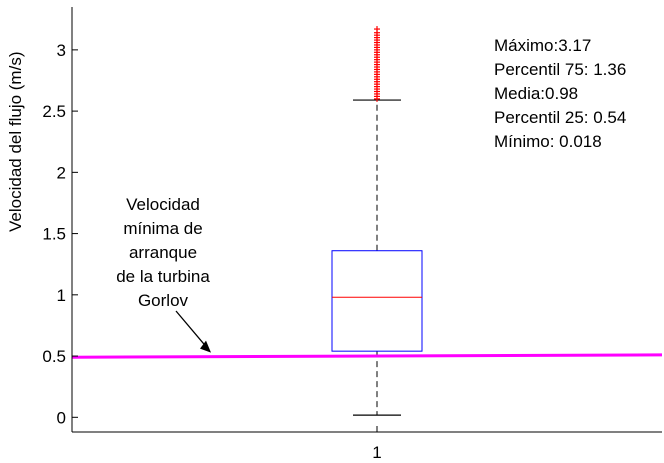  I want to click on y-tick-label: 2.5, so click(54, 111).